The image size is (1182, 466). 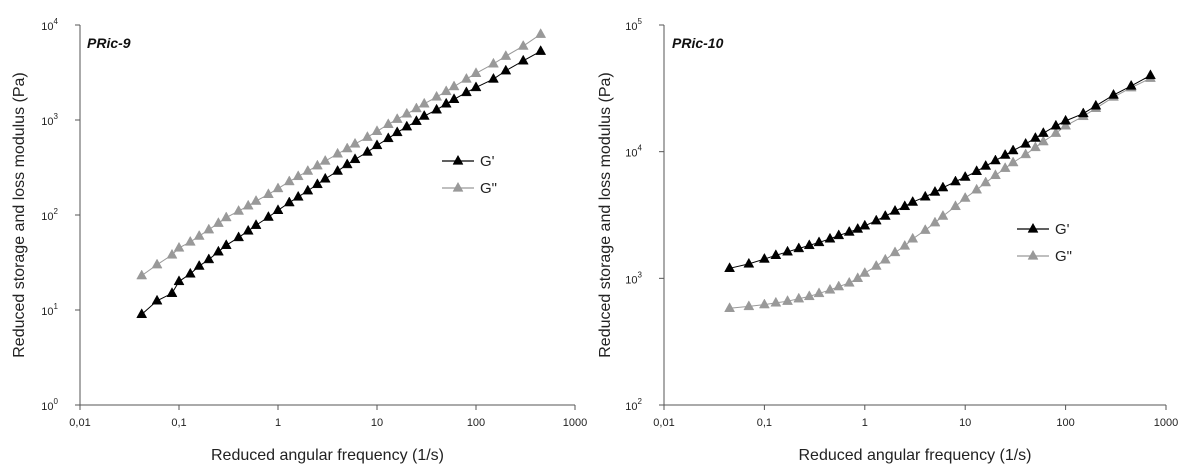 What do you see at coordinates (698, 43) in the screenshot?
I see `chart-title: PRic-10` at bounding box center [698, 43].